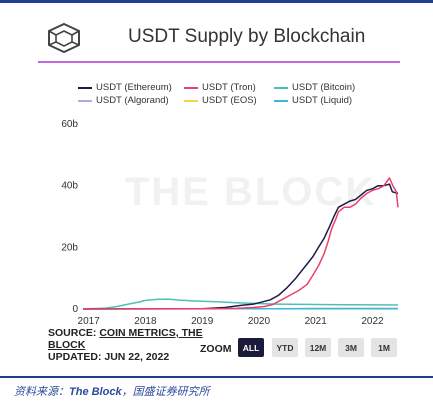 The height and width of the screenshot is (408, 433). What do you see at coordinates (216, 349) in the screenshot?
I see `zoom-label: ZOOM` at bounding box center [216, 349].